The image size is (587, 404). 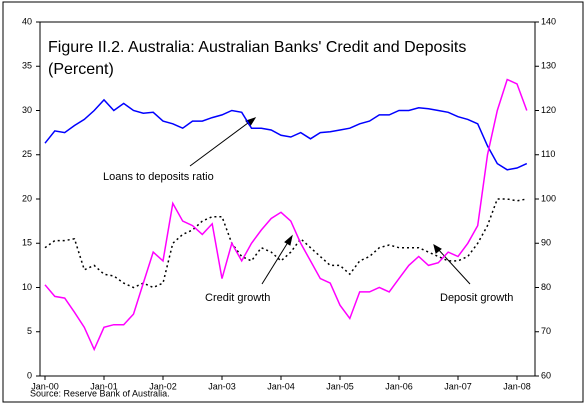 What do you see at coordinates (548, 110) in the screenshot?
I see `y2-tick-label: 120` at bounding box center [548, 110].